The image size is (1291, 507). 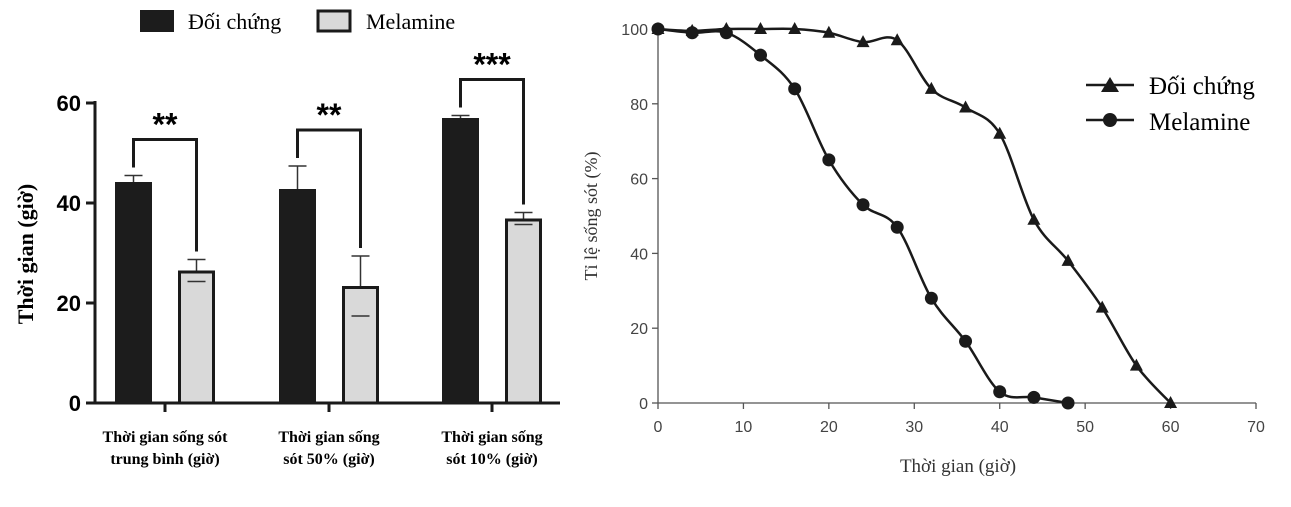 What do you see at coordinates (958, 466) in the screenshot?
I see `line-x-axis-label: Thời gian (giờ)` at bounding box center [958, 466].